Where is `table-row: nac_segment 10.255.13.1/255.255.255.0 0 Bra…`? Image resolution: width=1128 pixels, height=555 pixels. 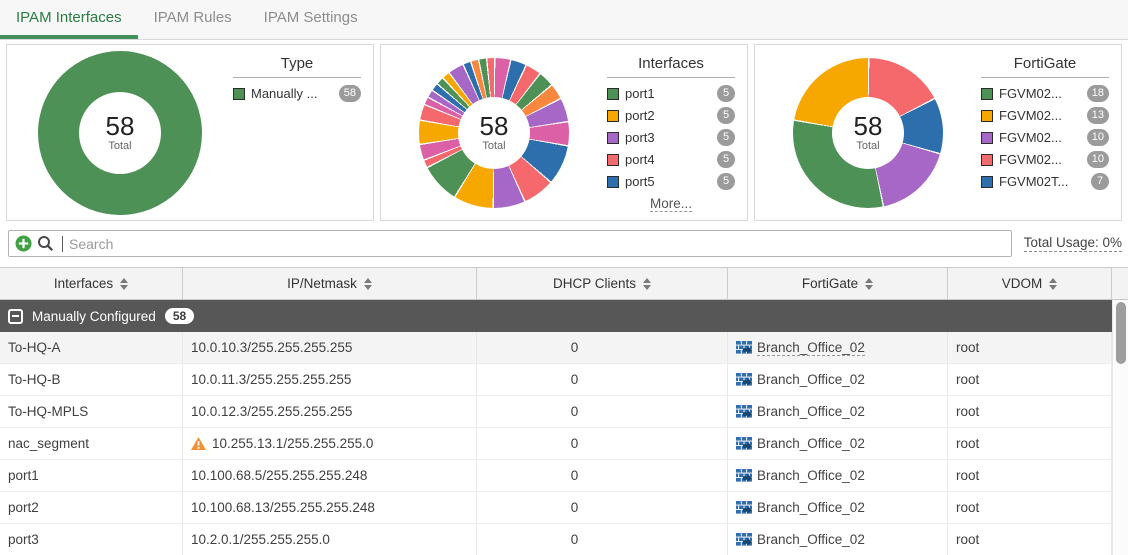
table-row: nac_segment 10.255.13.1/255.255.255.0 0 Bra… is located at coordinates (556, 444).